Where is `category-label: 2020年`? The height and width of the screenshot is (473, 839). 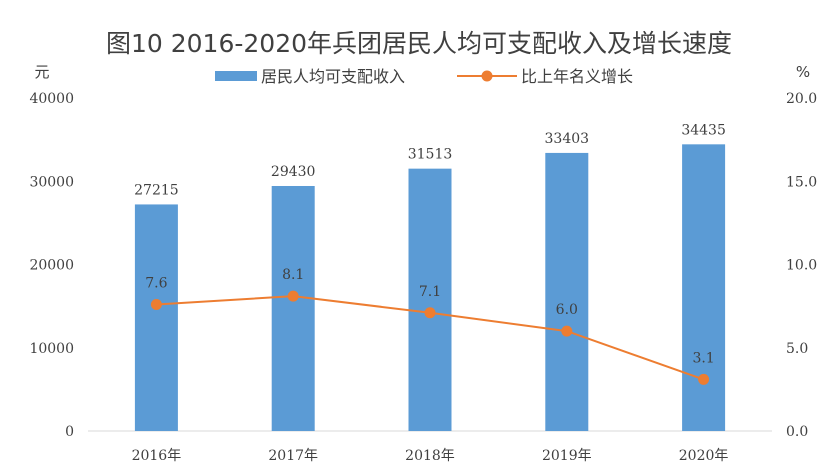
category-label: 2020年 is located at coordinates (704, 456).